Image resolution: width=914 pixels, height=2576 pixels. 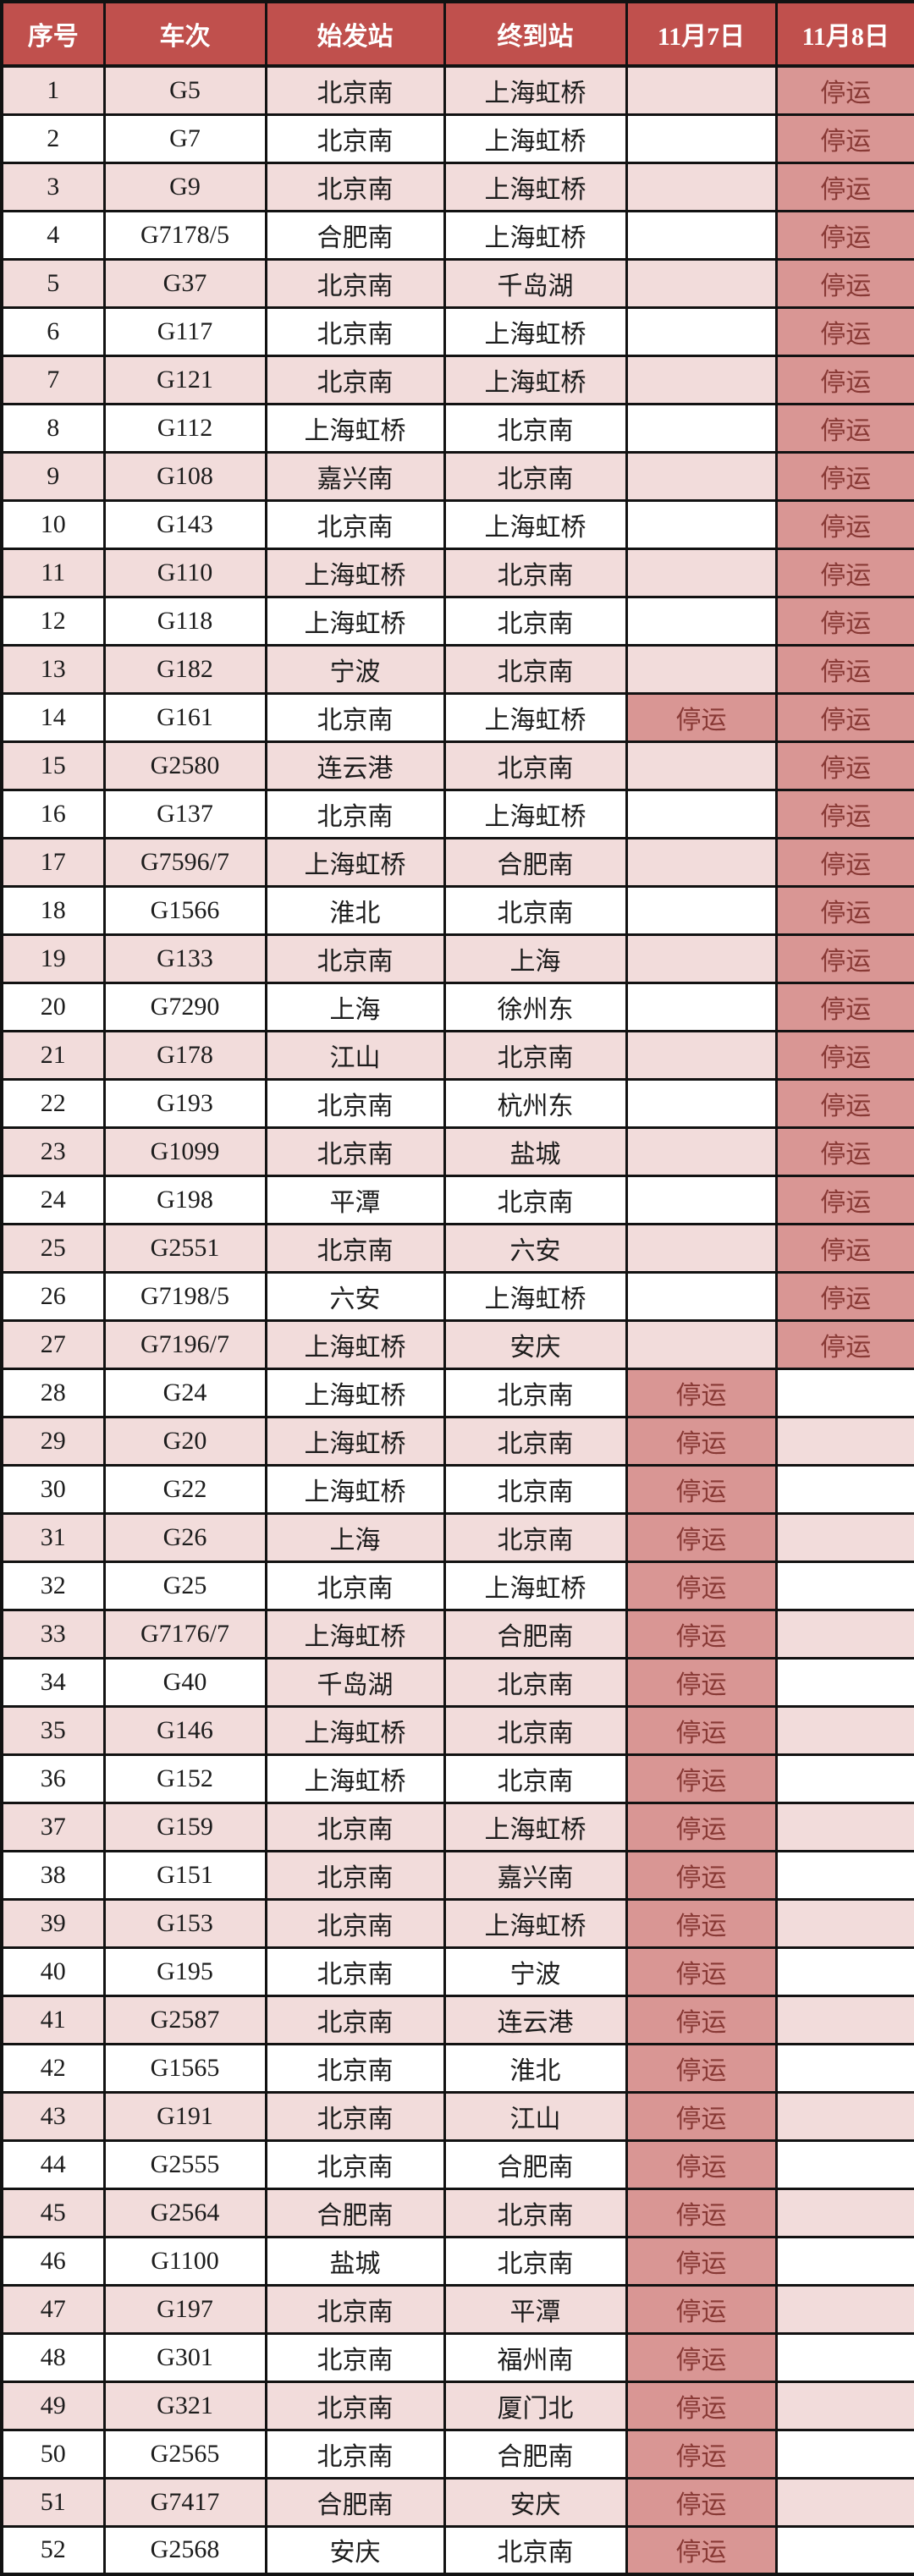 I want to click on row-number-cell: 44, so click(x=53, y=2164).